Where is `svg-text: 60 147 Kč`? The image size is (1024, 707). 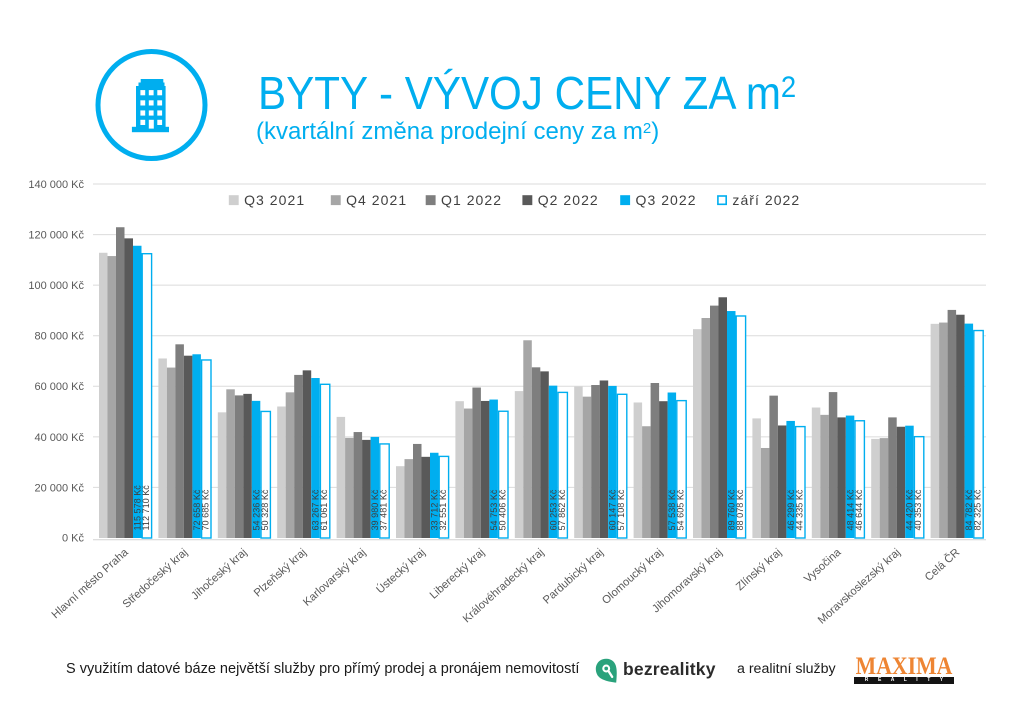 svg-text: 60 147 Kč is located at coordinates (613, 509).